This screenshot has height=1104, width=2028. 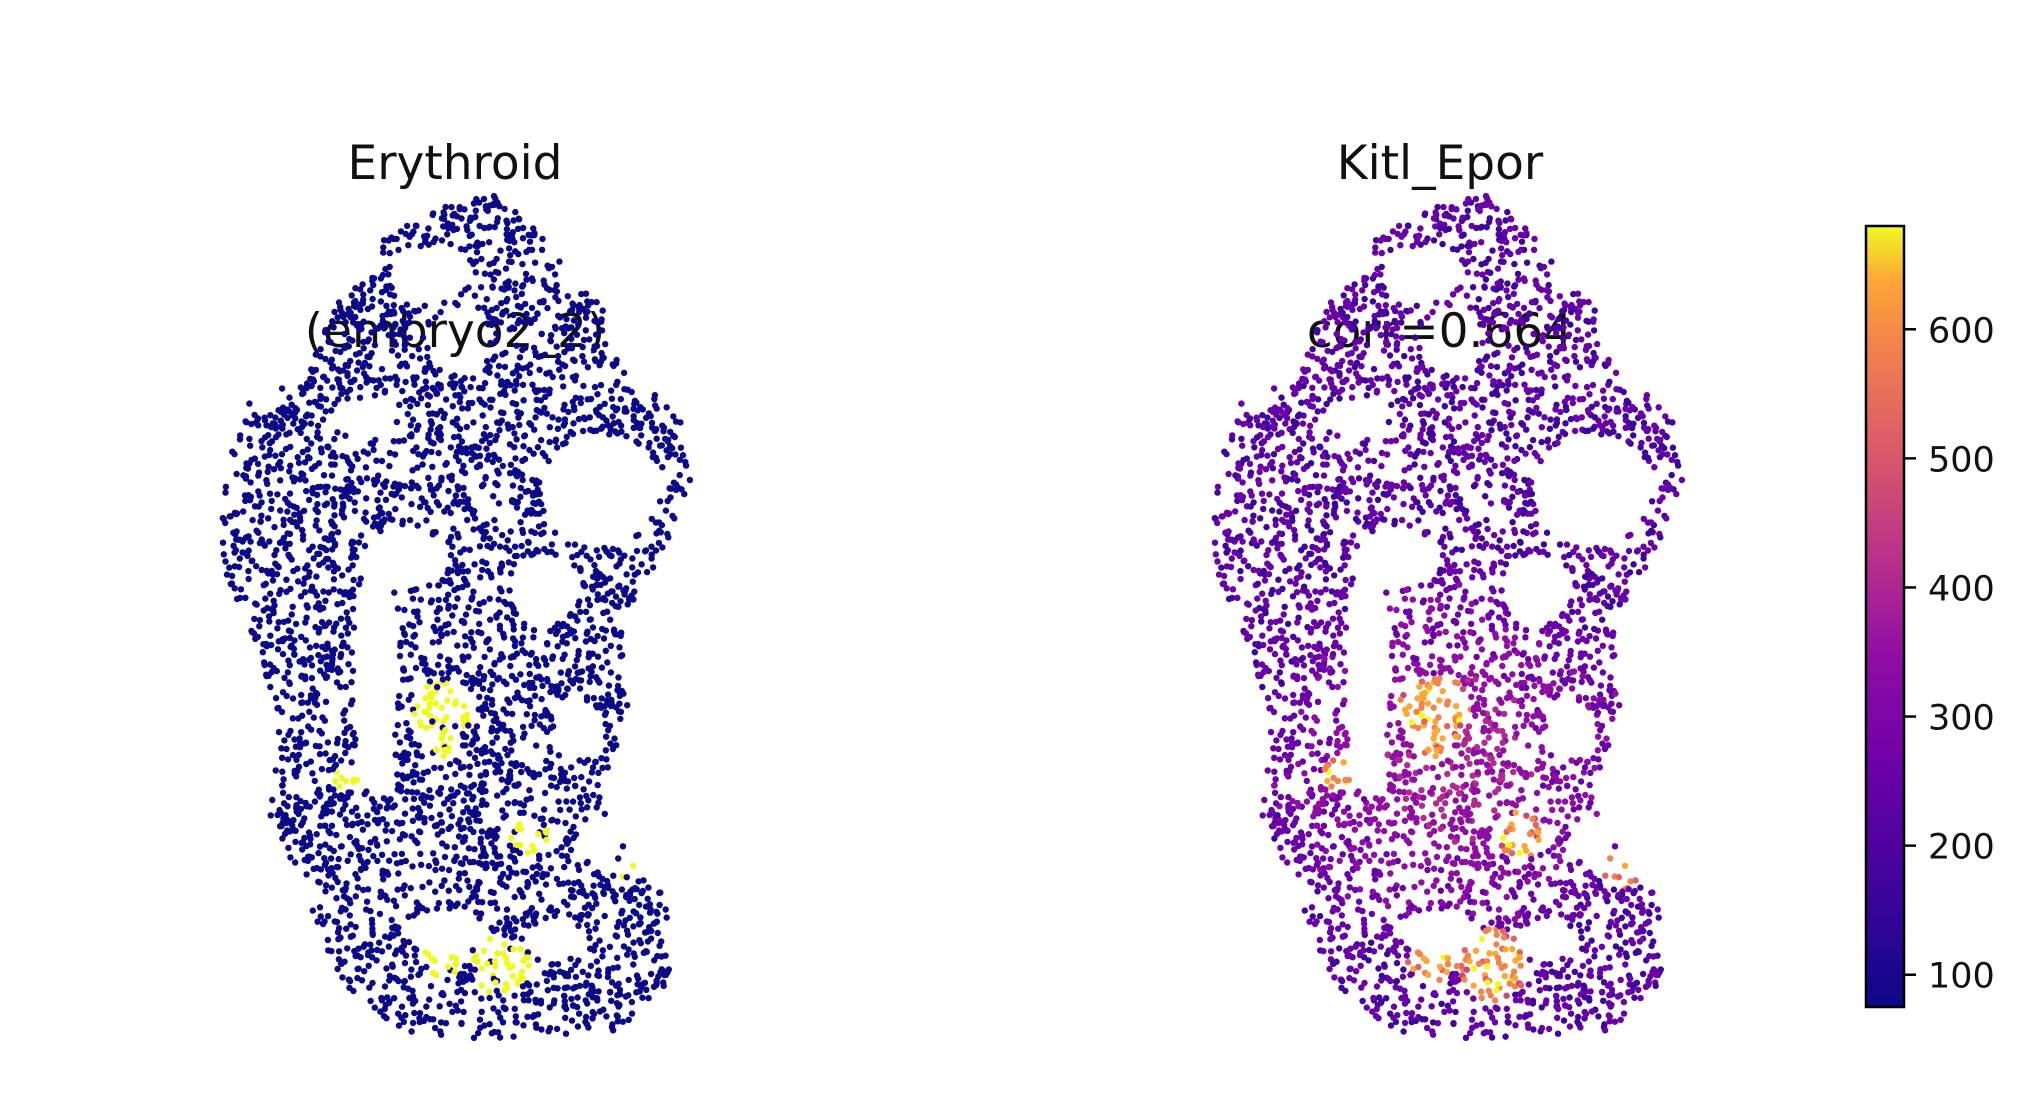 I want to click on title-line-1: Kitl_Epor, so click(x=1440, y=163).